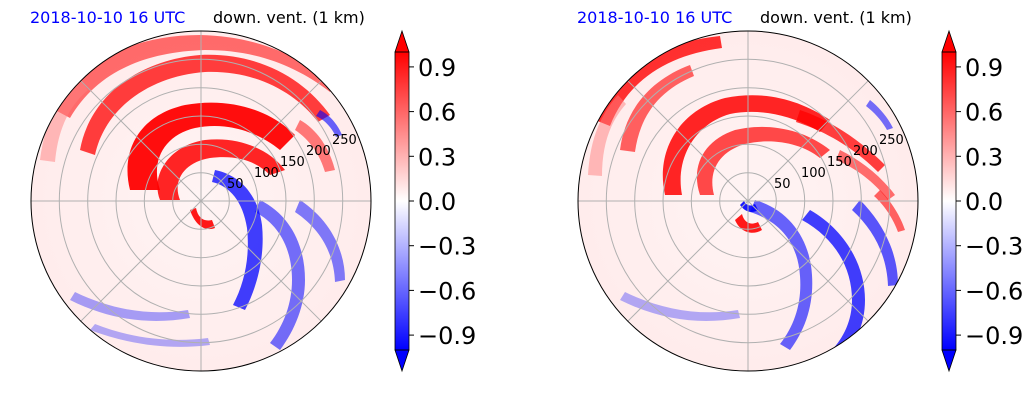  I want to click on red-bands, so click(190, 132).